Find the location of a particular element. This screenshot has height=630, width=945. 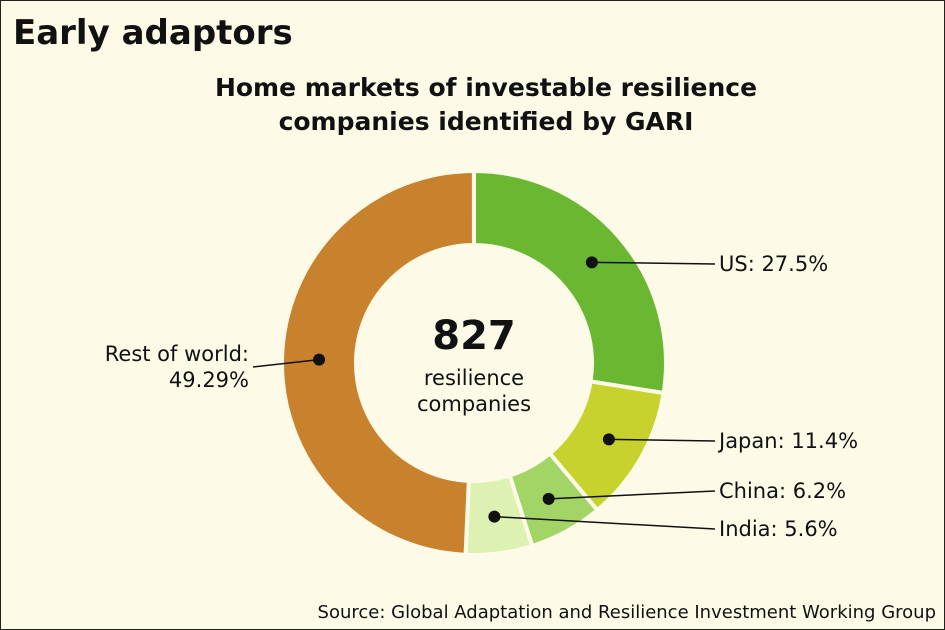

data-label: India: 5.6% is located at coordinates (778, 529).